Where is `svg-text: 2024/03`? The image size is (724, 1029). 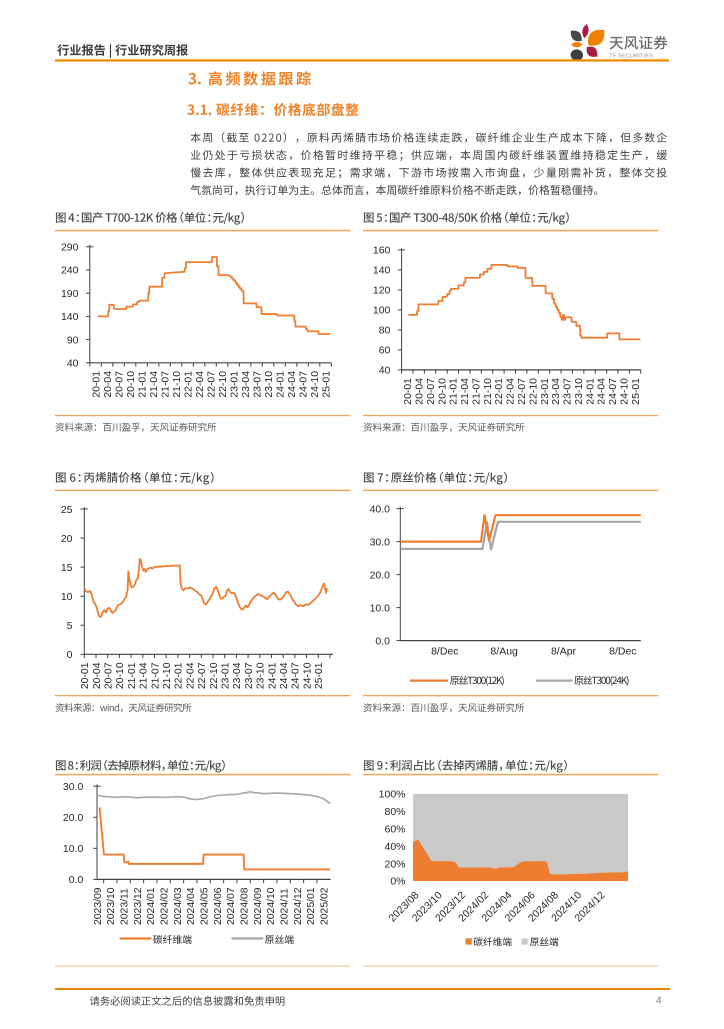
svg-text: 2024/03 is located at coordinates (178, 906).